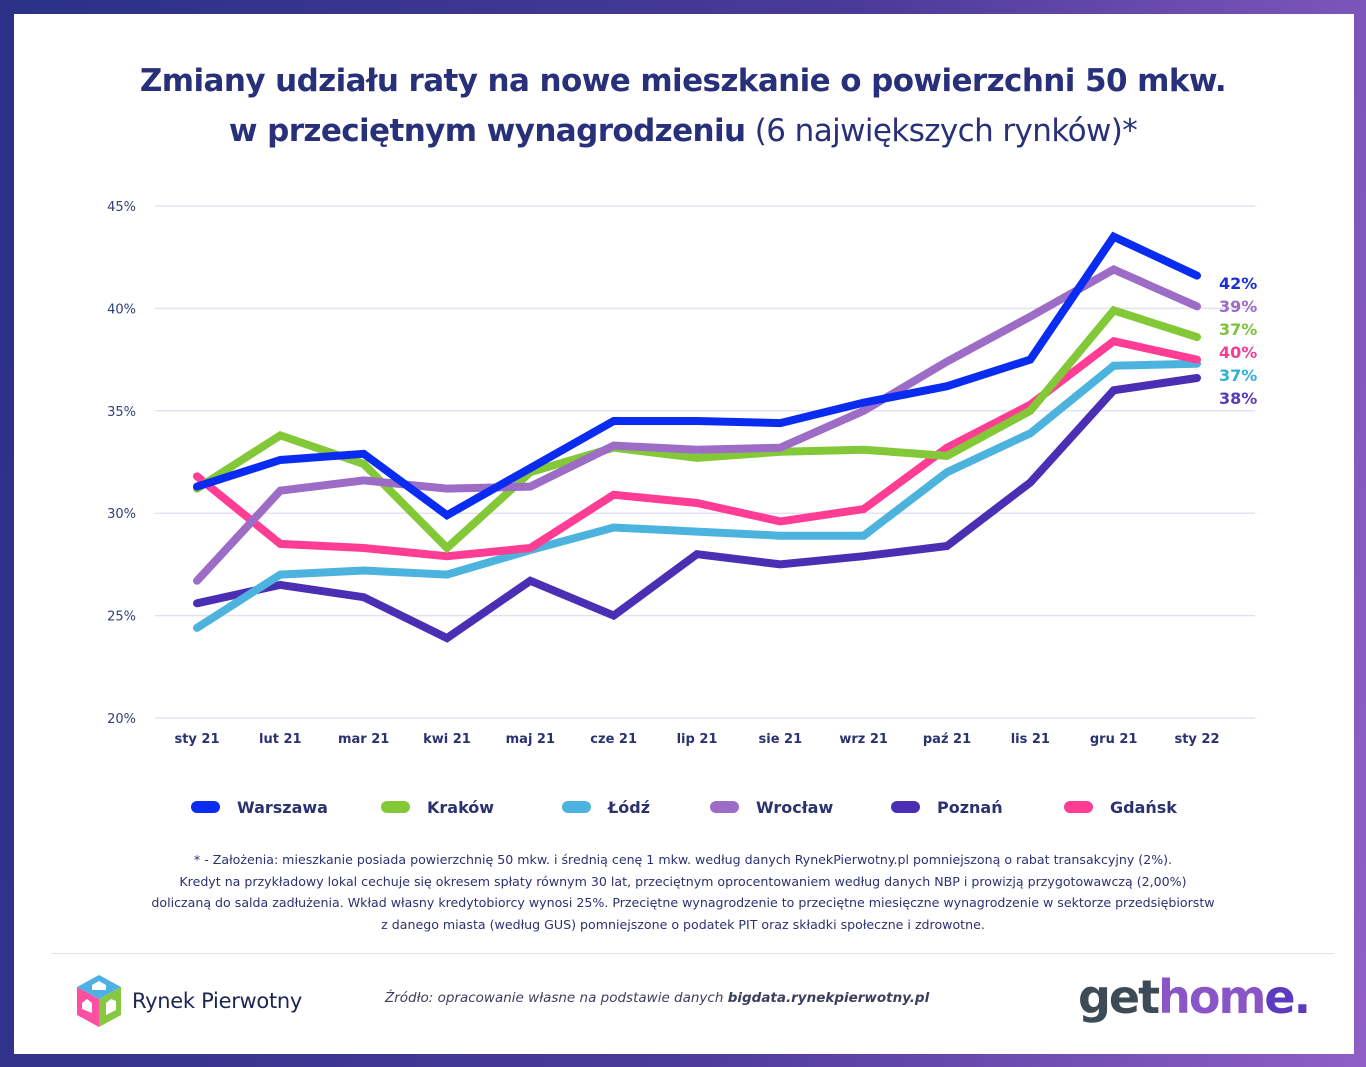 The width and height of the screenshot is (1366, 1067). Describe the element at coordinates (487, 131) in the screenshot. I see `title-line-2-bold: w przeciętnym wynagrodzeniu` at that location.